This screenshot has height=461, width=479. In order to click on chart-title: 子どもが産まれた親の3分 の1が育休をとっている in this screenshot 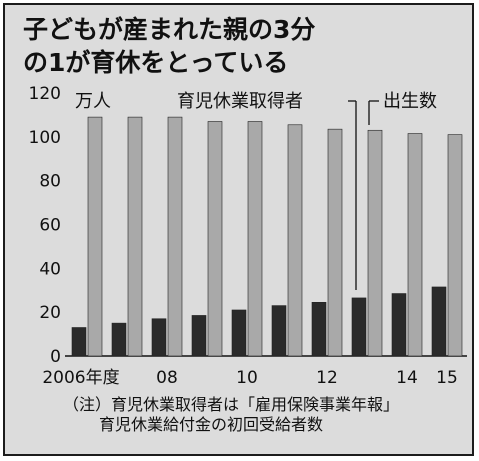, I will do `click(169, 46)`.